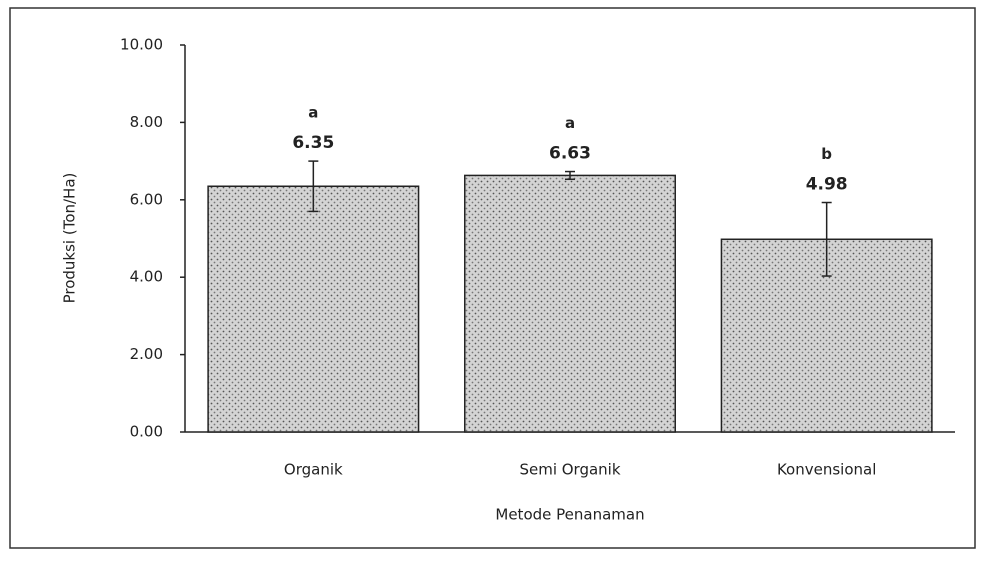  I want to click on x-axis-label: Metode Penanaman, so click(569, 515).